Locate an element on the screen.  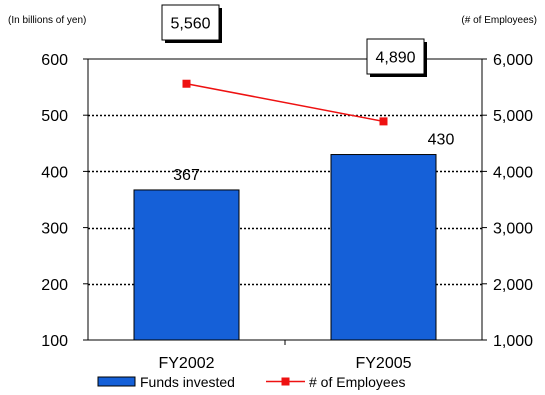
right-axis-title: (# of Employees) is located at coordinates (499, 20).